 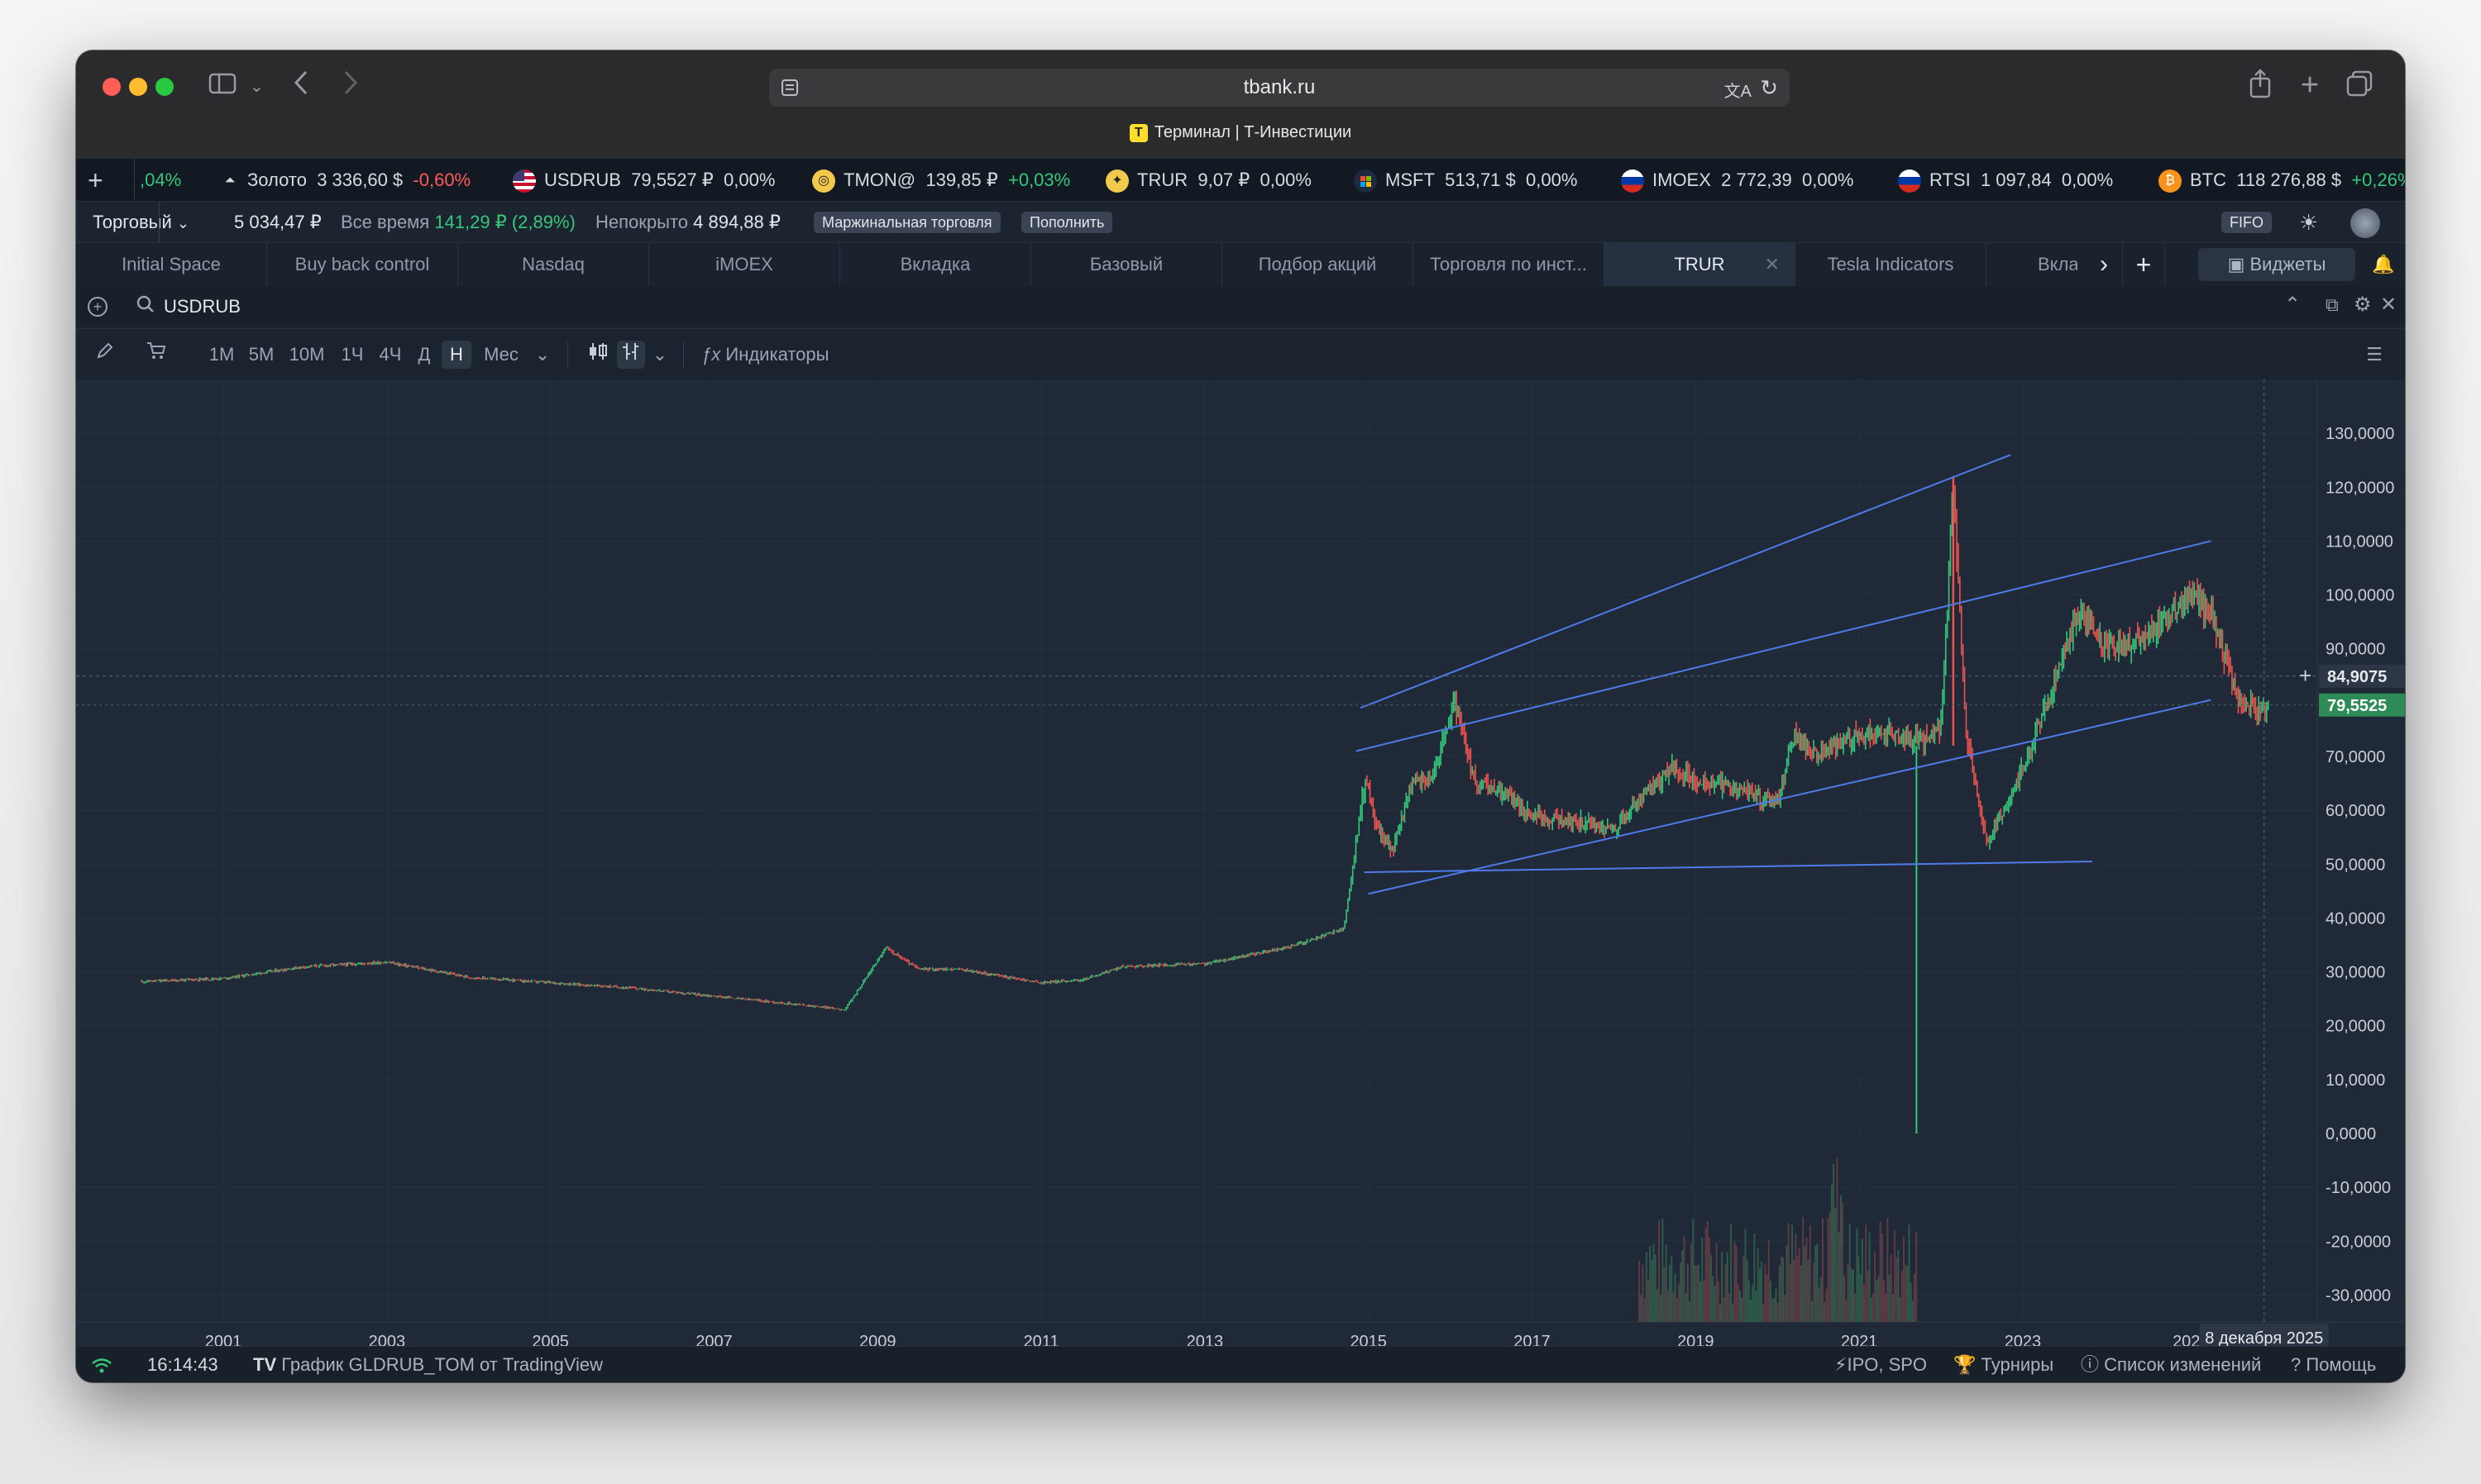 What do you see at coordinates (598, 355) in the screenshot?
I see `candles-icon` at bounding box center [598, 355].